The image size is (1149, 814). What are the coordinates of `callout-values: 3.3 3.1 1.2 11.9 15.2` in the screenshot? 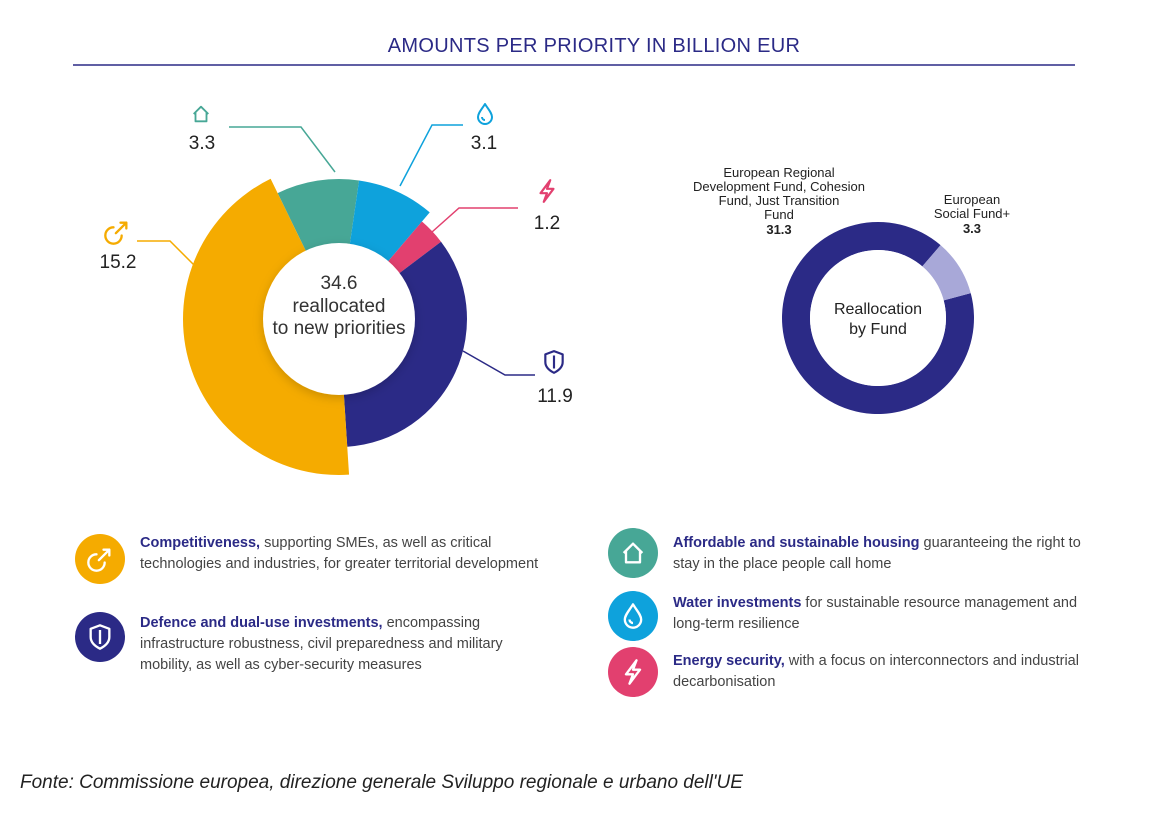 It's located at (336, 270).